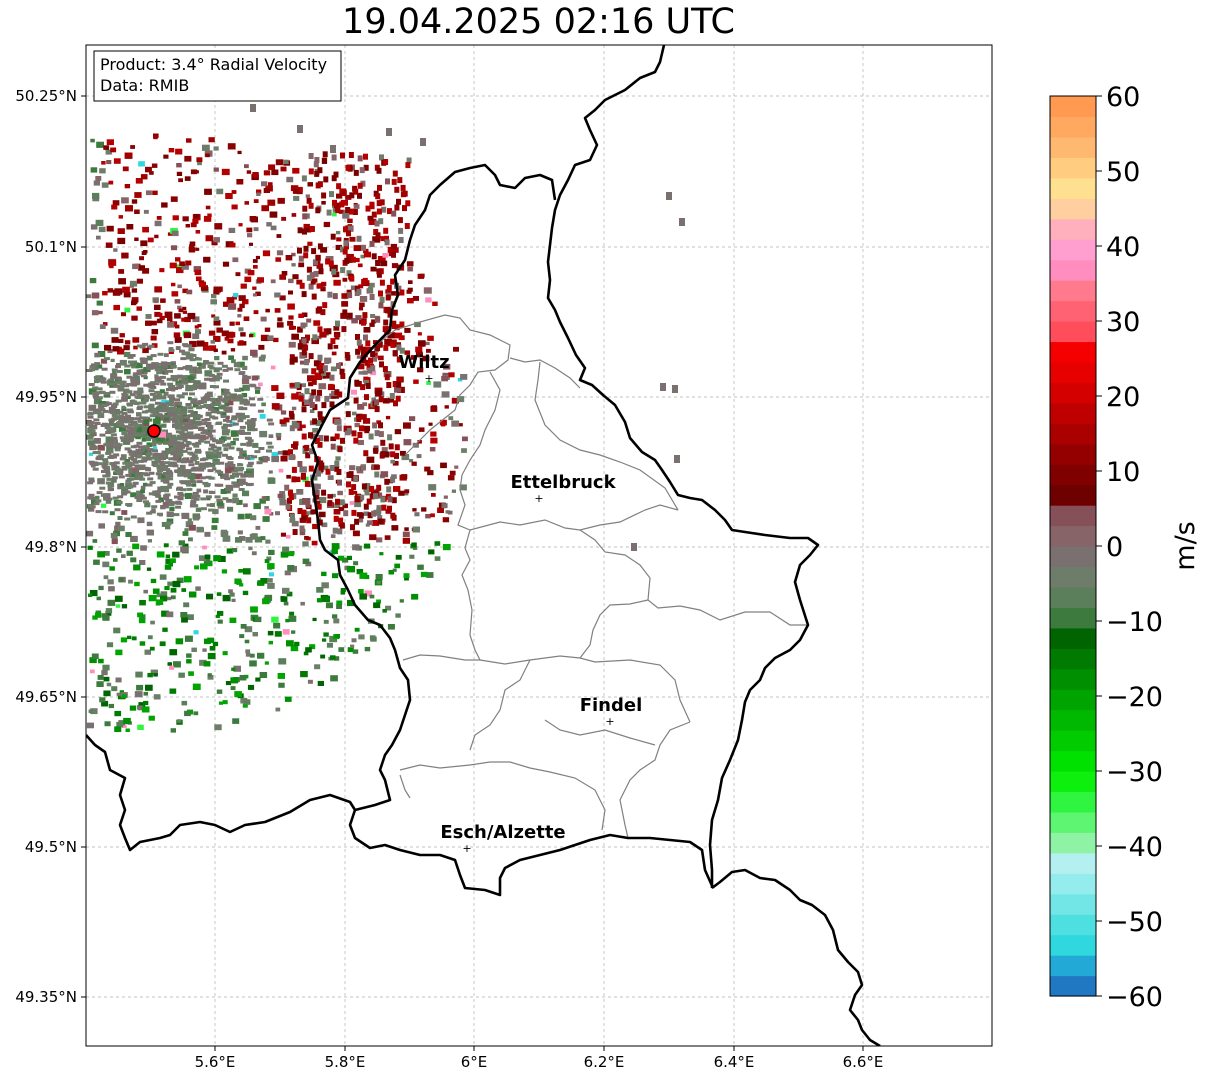 The image size is (1207, 1081). What do you see at coordinates (1123, 247) in the screenshot?
I see `colorbar-tick-label: 40` at bounding box center [1123, 247].